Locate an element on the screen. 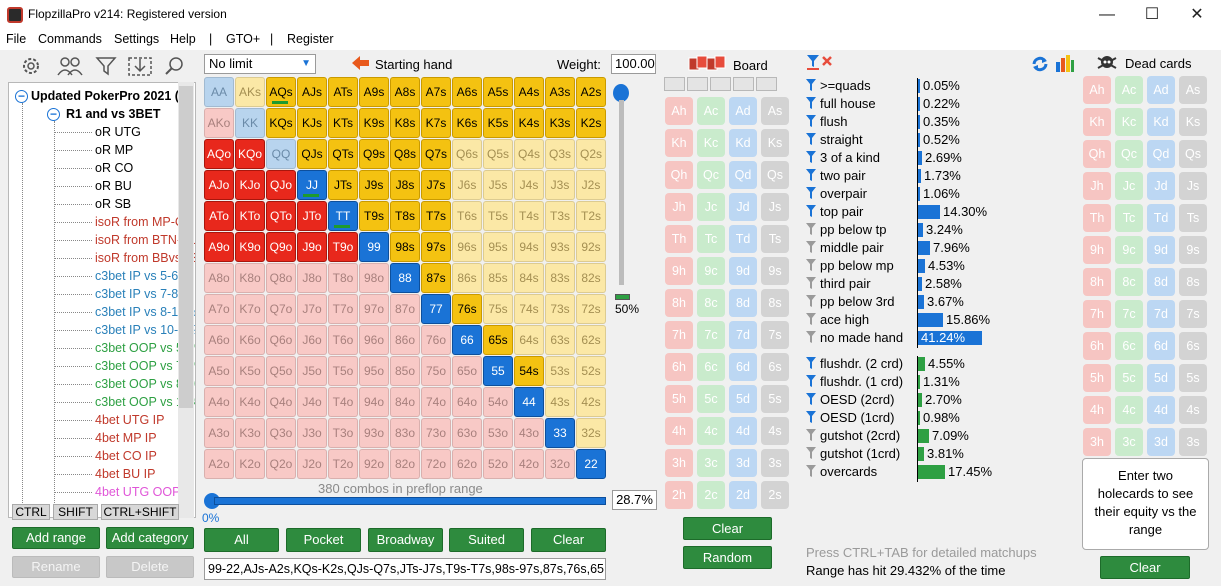 The width and height of the screenshot is (1221, 586). board-card-Qs: Qs is located at coordinates (775, 175).